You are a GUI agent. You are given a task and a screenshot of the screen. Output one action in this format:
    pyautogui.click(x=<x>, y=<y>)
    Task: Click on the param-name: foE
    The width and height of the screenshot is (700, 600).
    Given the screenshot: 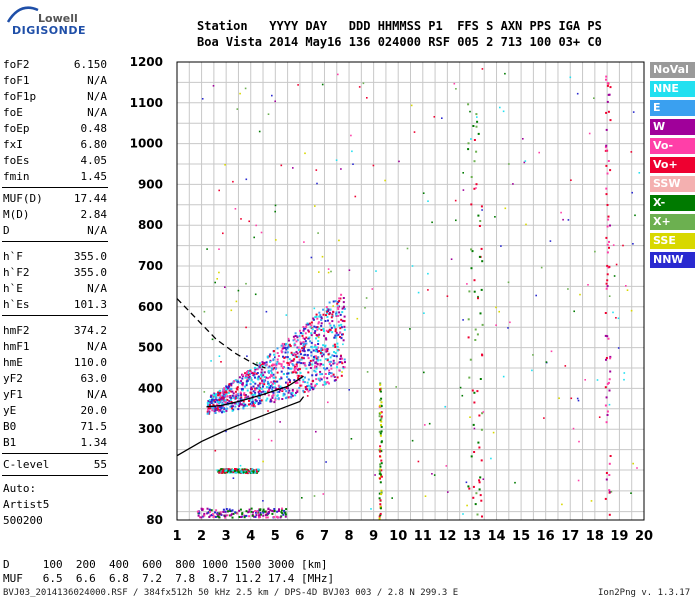 What is the action you would take?
    pyautogui.click(x=13, y=112)
    